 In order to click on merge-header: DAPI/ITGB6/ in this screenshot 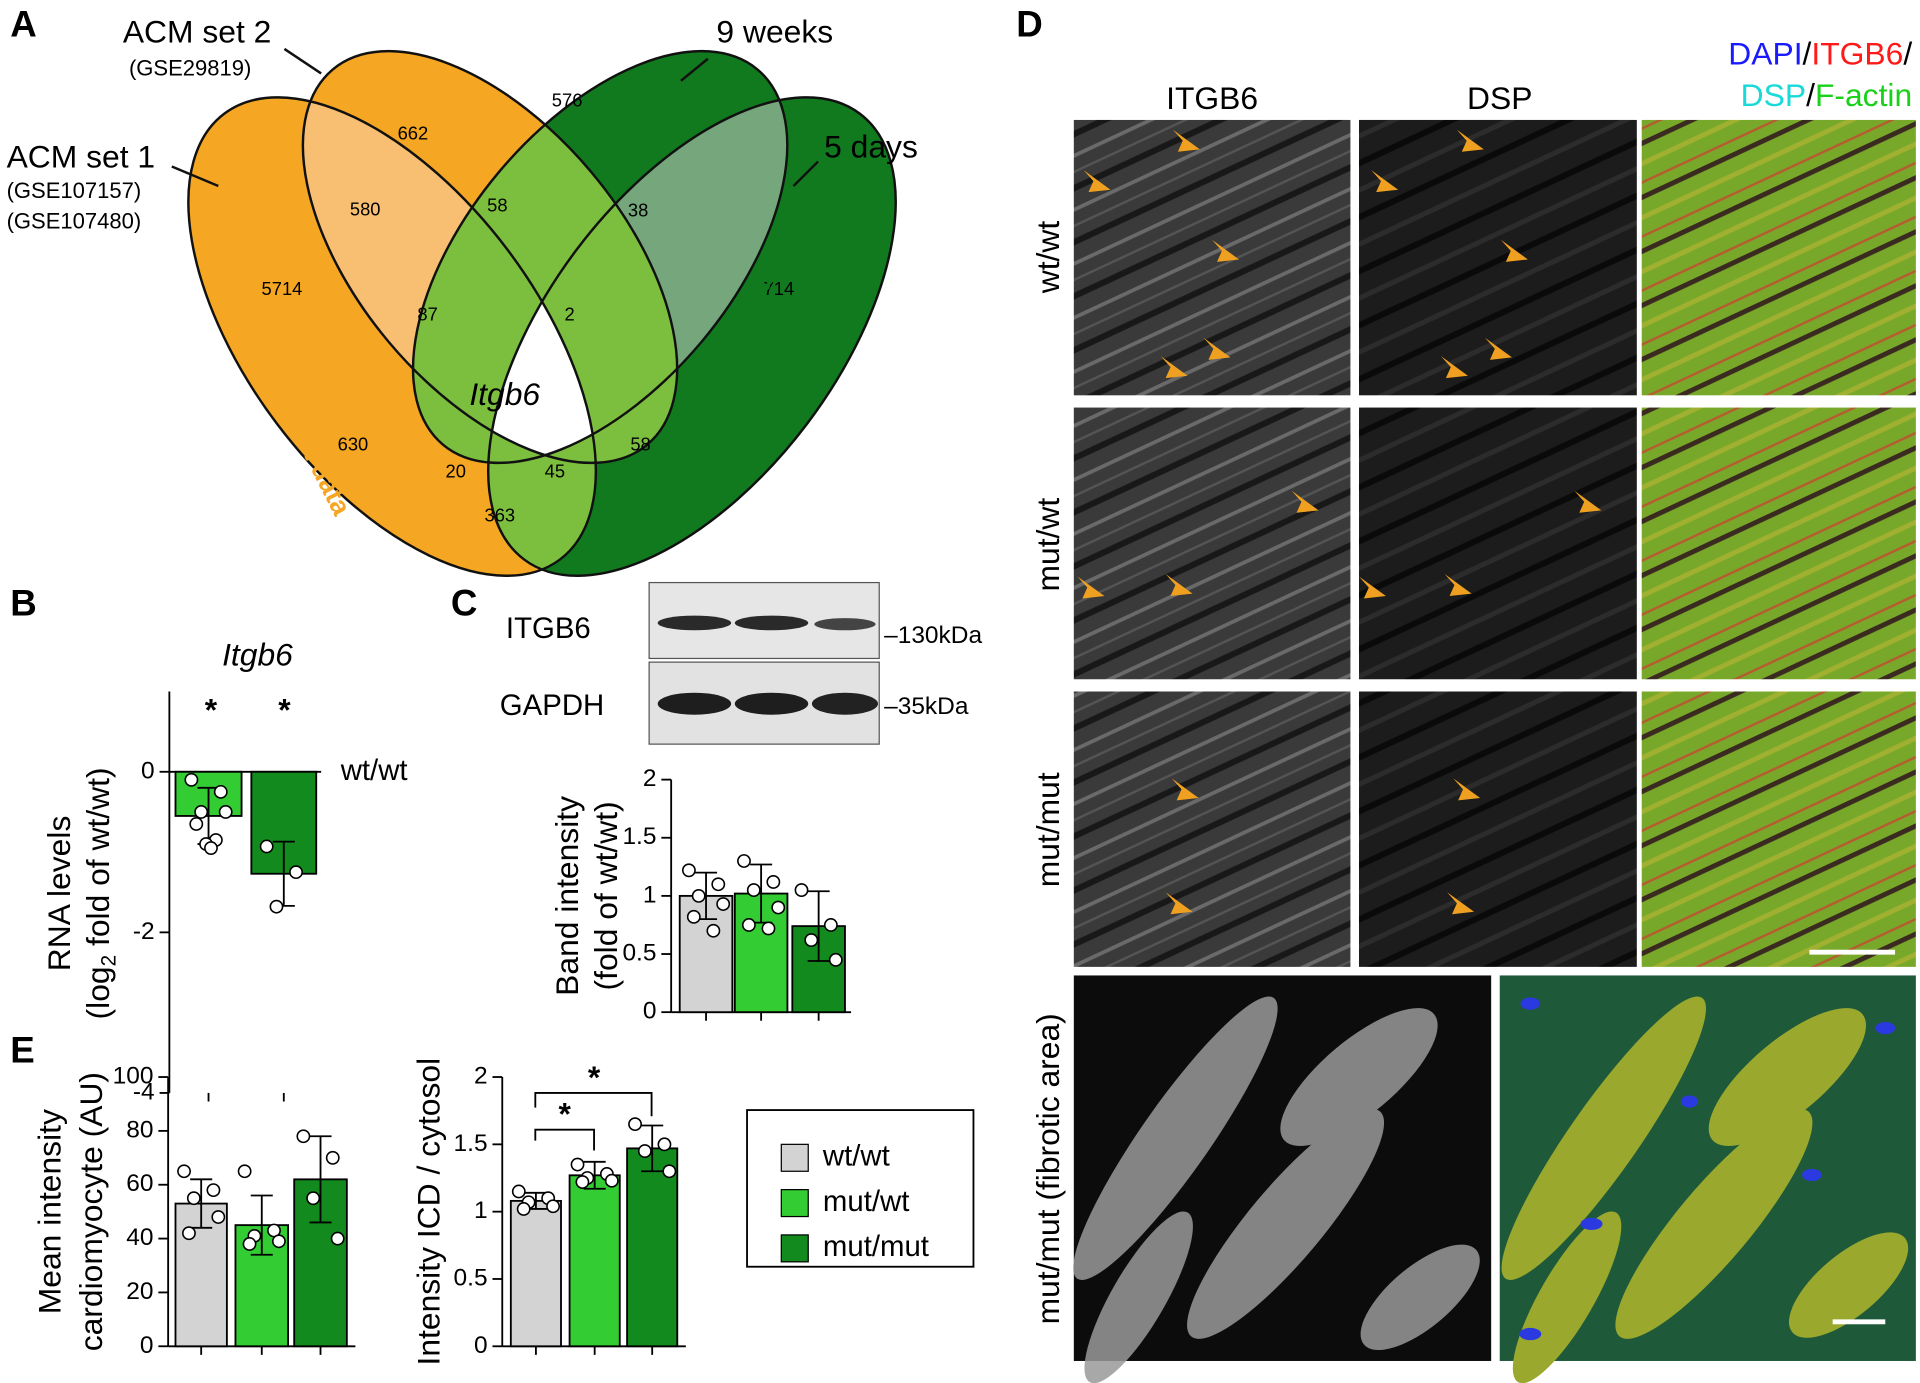, I will do `click(1820, 54)`.